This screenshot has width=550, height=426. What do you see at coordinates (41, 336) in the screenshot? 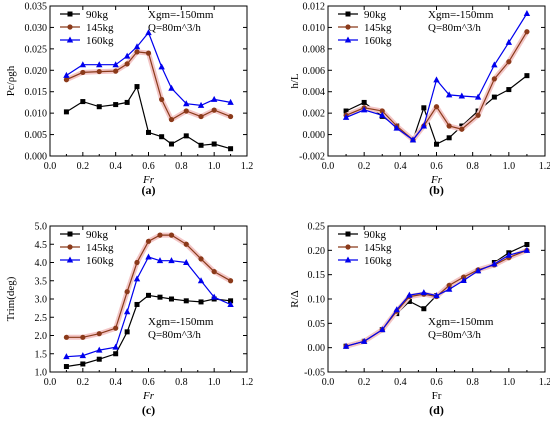
I see `y-tick-label: 2.0` at bounding box center [41, 336].